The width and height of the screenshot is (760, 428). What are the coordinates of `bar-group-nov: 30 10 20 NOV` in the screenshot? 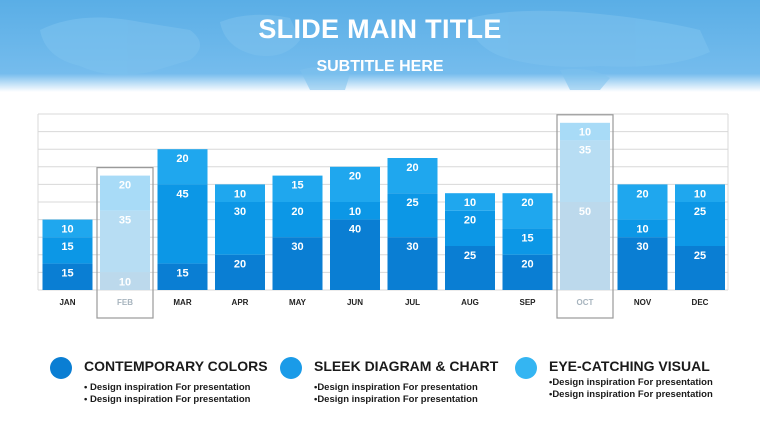 It's located at (642, 245).